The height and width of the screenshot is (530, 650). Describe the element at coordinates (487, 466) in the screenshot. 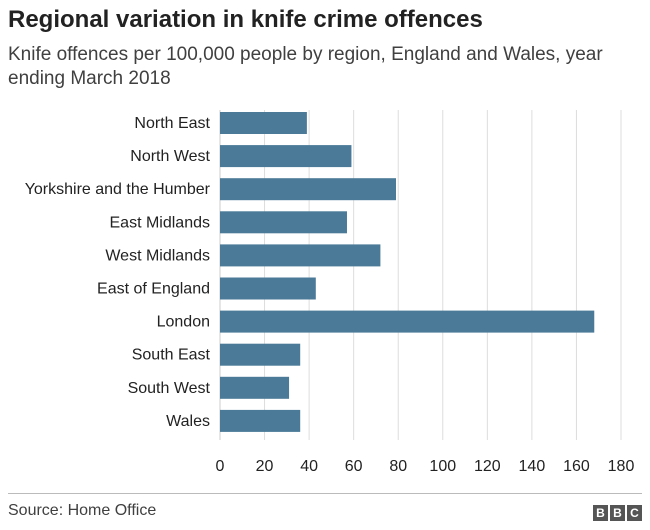

I see `x-tick-label: 120` at that location.